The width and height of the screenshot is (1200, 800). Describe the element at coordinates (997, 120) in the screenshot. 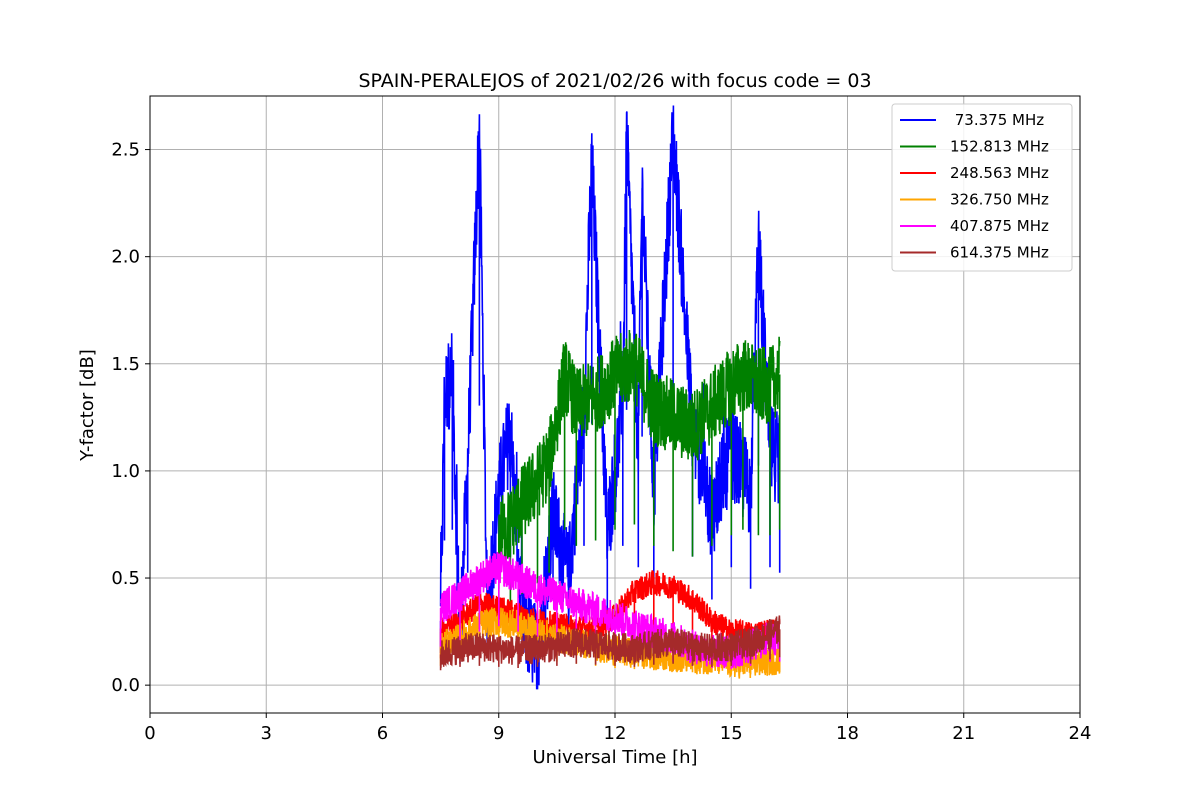

I see `legend-entry: 73.375 MHz` at that location.